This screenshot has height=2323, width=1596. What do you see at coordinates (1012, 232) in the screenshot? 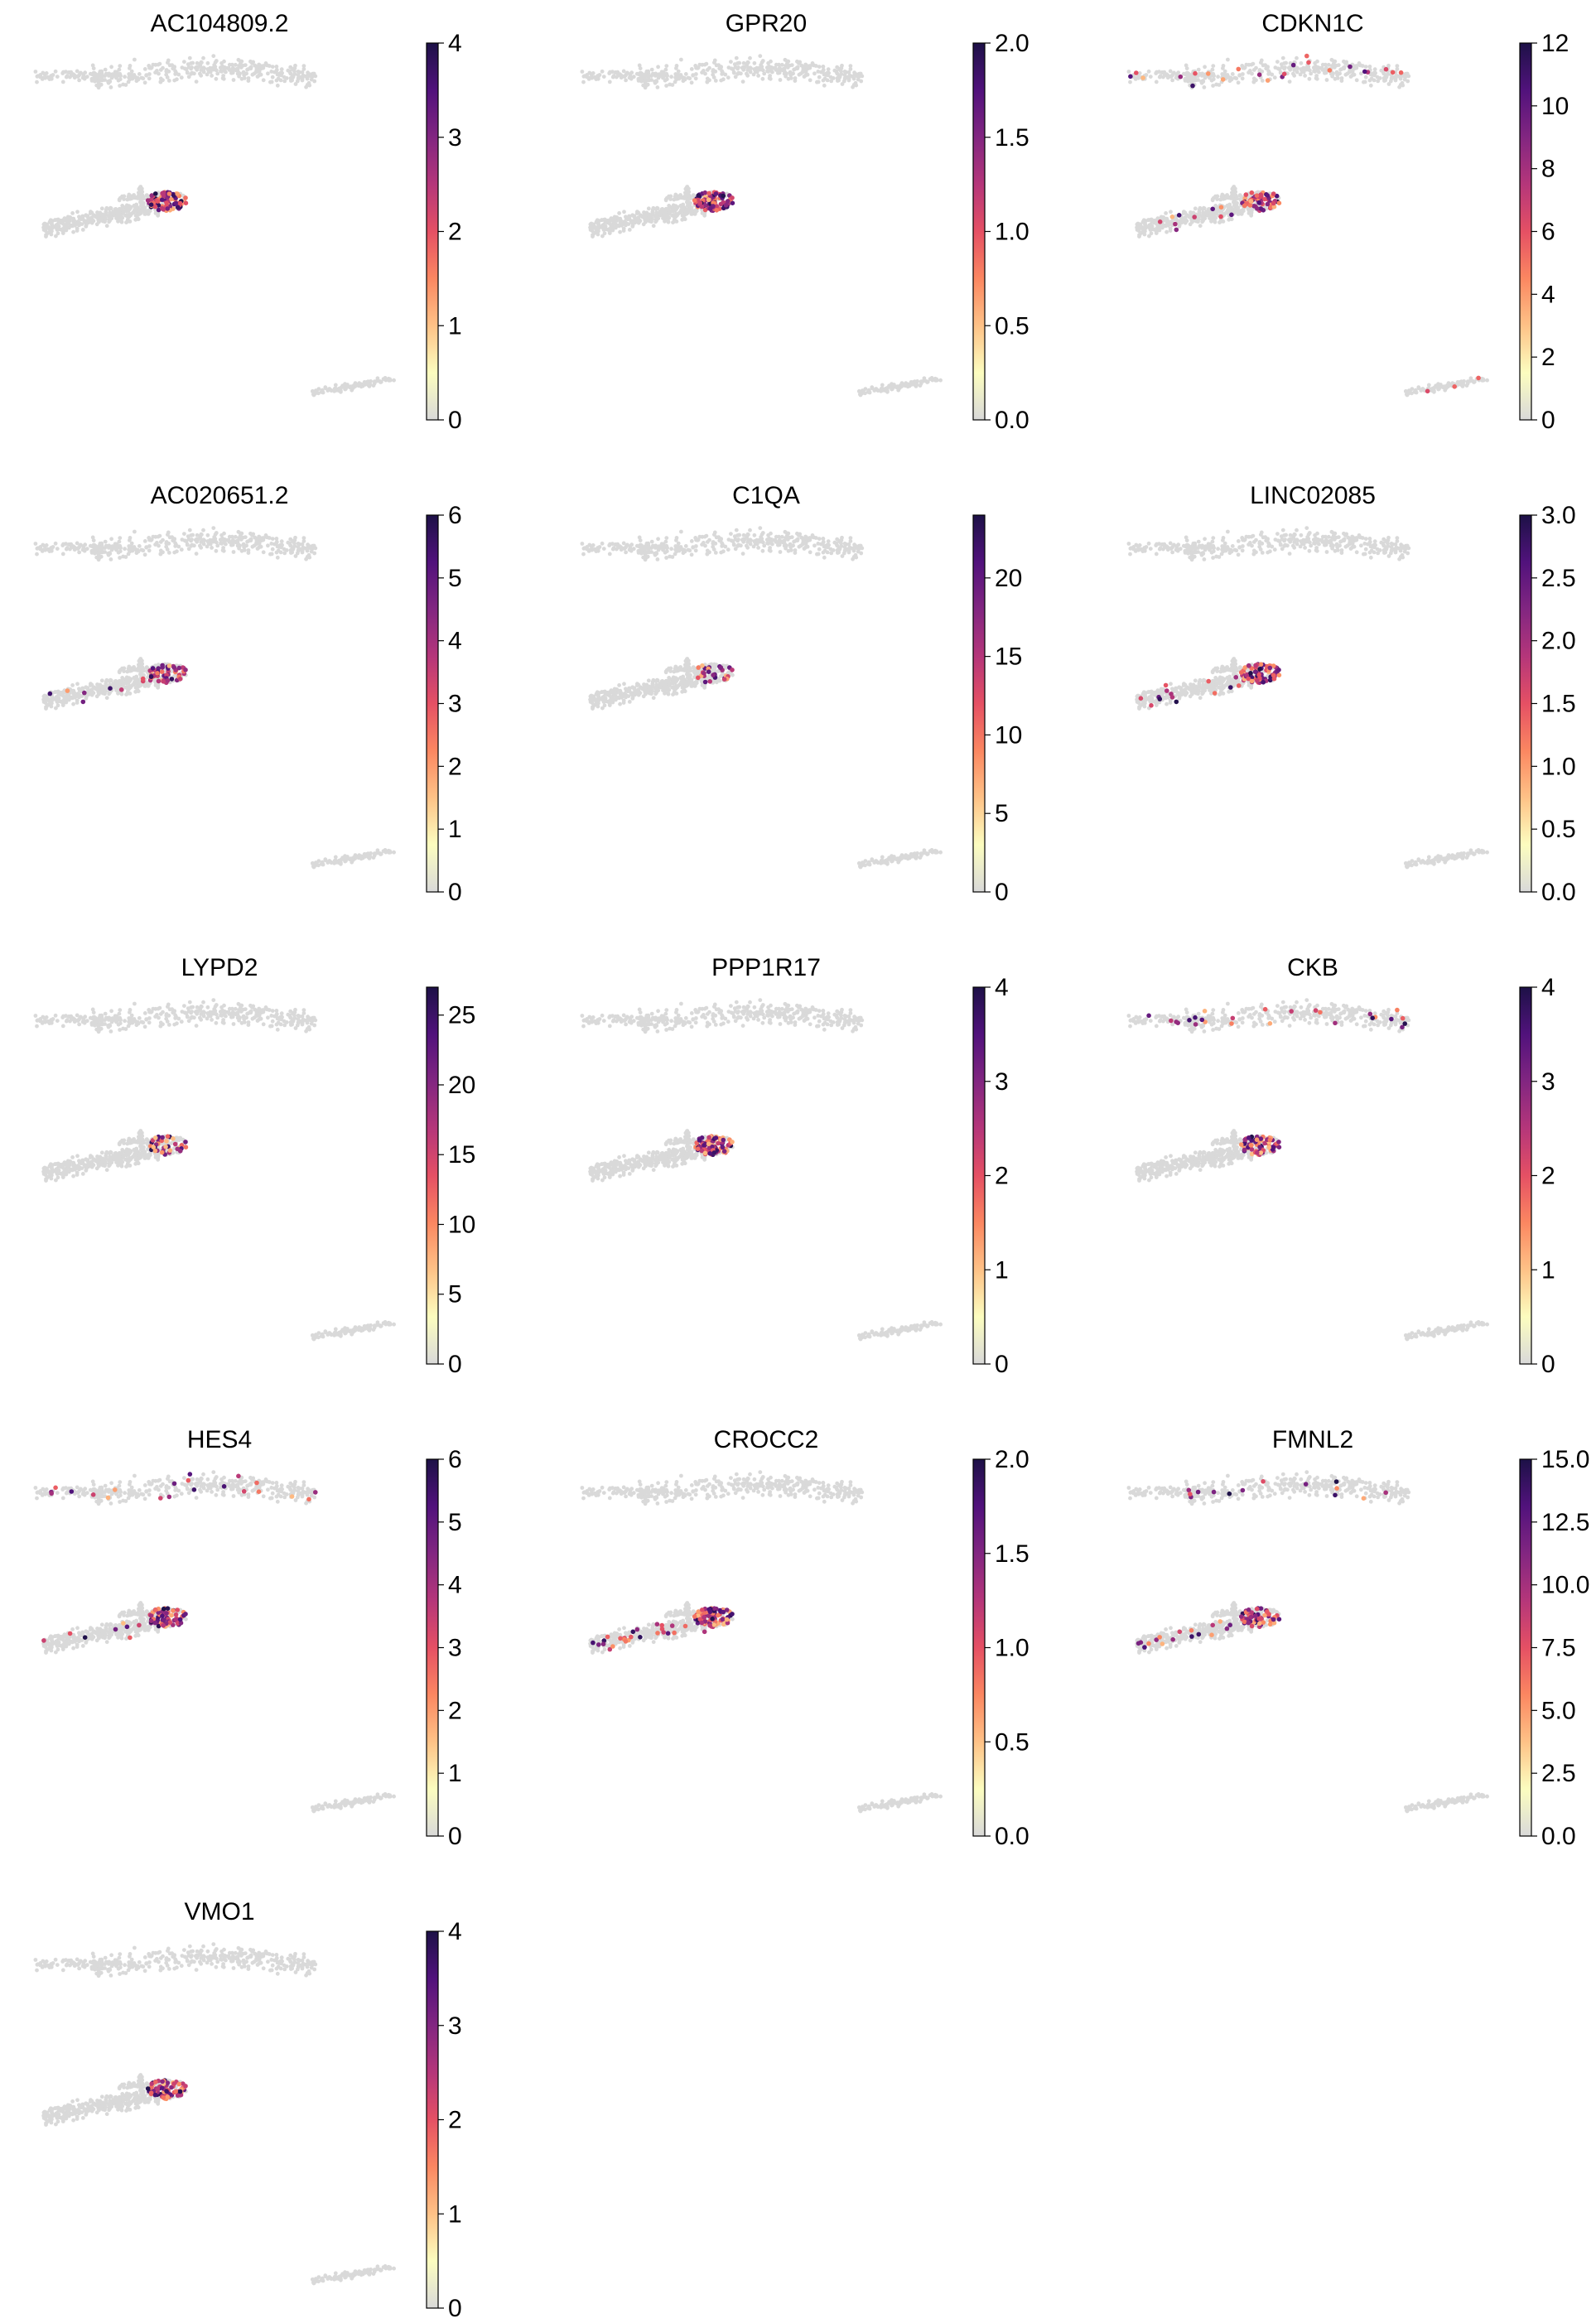
I see `colorbar-tick-label: 1.0` at bounding box center [1012, 232].